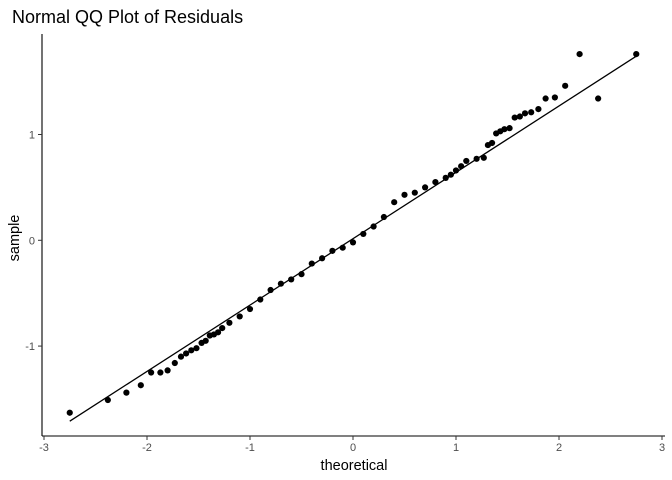 The image size is (672, 480). Describe the element at coordinates (147, 448) in the screenshot. I see `x-tick-label: -2` at that location.